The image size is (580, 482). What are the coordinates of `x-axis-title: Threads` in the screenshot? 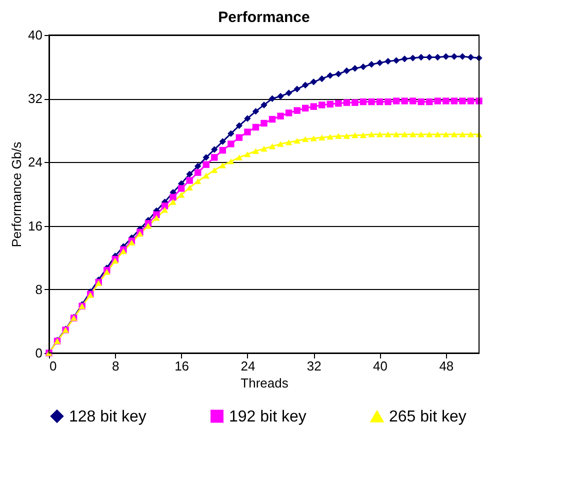 It's located at (264, 383).